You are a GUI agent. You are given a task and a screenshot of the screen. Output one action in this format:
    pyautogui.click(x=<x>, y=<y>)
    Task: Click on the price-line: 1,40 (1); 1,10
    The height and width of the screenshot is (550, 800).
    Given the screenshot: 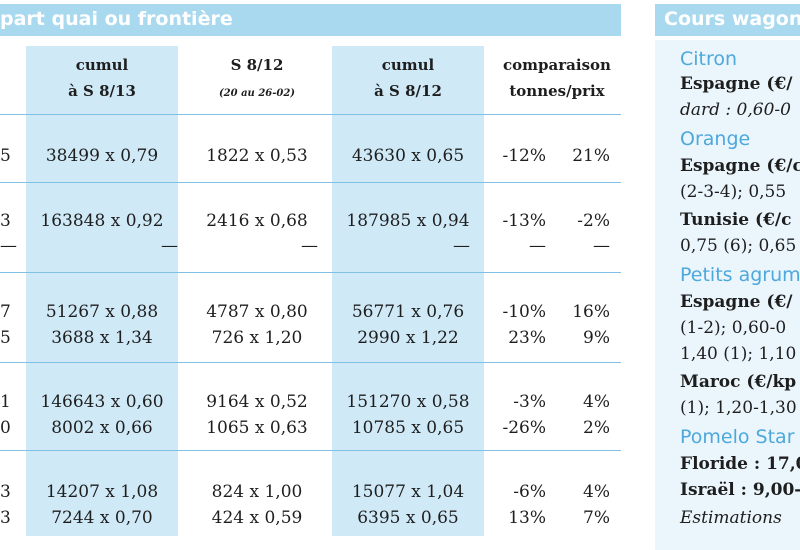 What is the action you would take?
    pyautogui.click(x=738, y=354)
    